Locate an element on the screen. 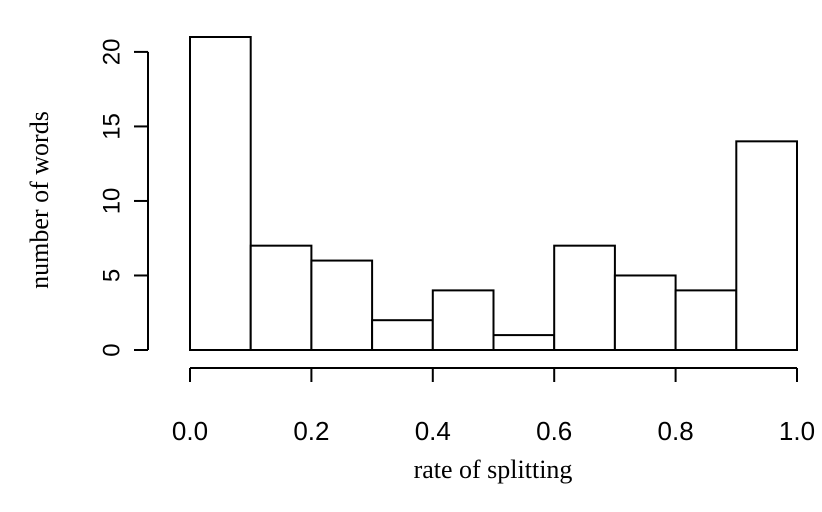  y-tick-label: 0 is located at coordinates (112, 349).